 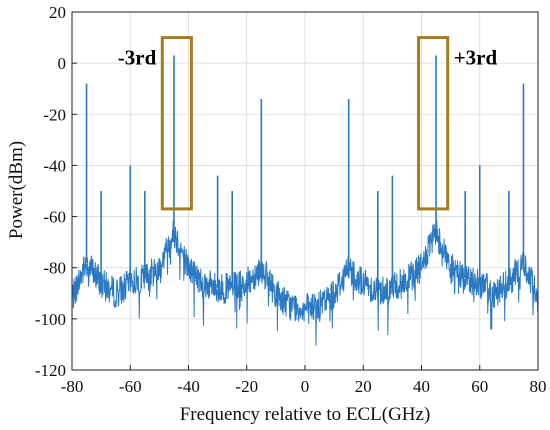 I want to click on y-tick-label: -120, so click(x=50, y=370).